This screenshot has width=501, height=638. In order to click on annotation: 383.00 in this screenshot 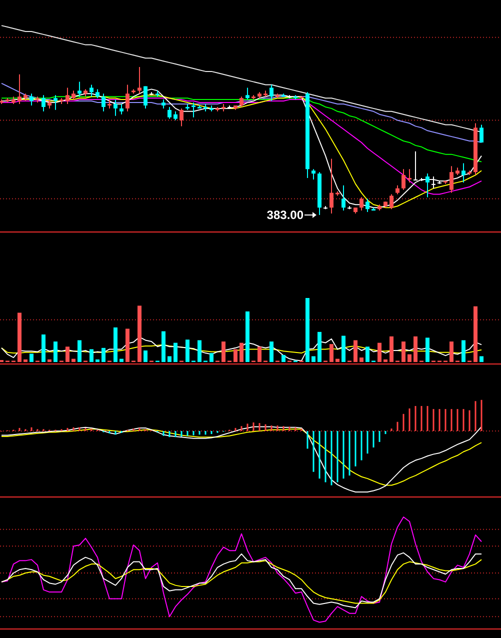, I will do `click(285, 215)`.